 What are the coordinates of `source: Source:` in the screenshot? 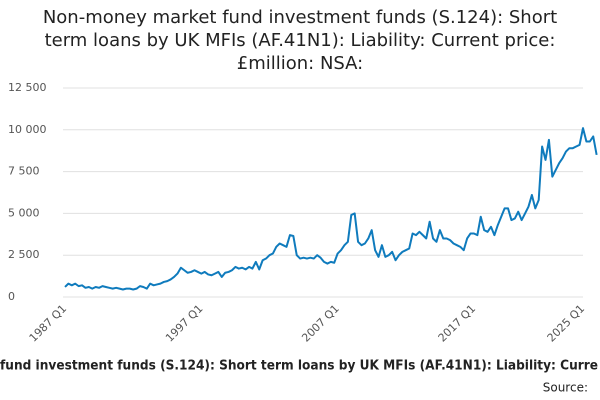 It's located at (565, 388).